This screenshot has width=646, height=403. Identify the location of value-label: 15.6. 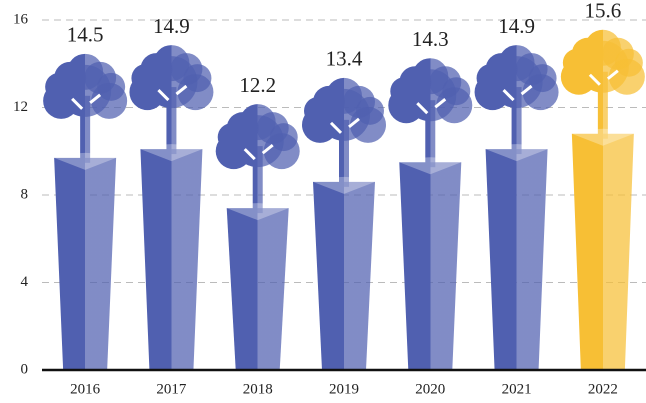
(602, 11).